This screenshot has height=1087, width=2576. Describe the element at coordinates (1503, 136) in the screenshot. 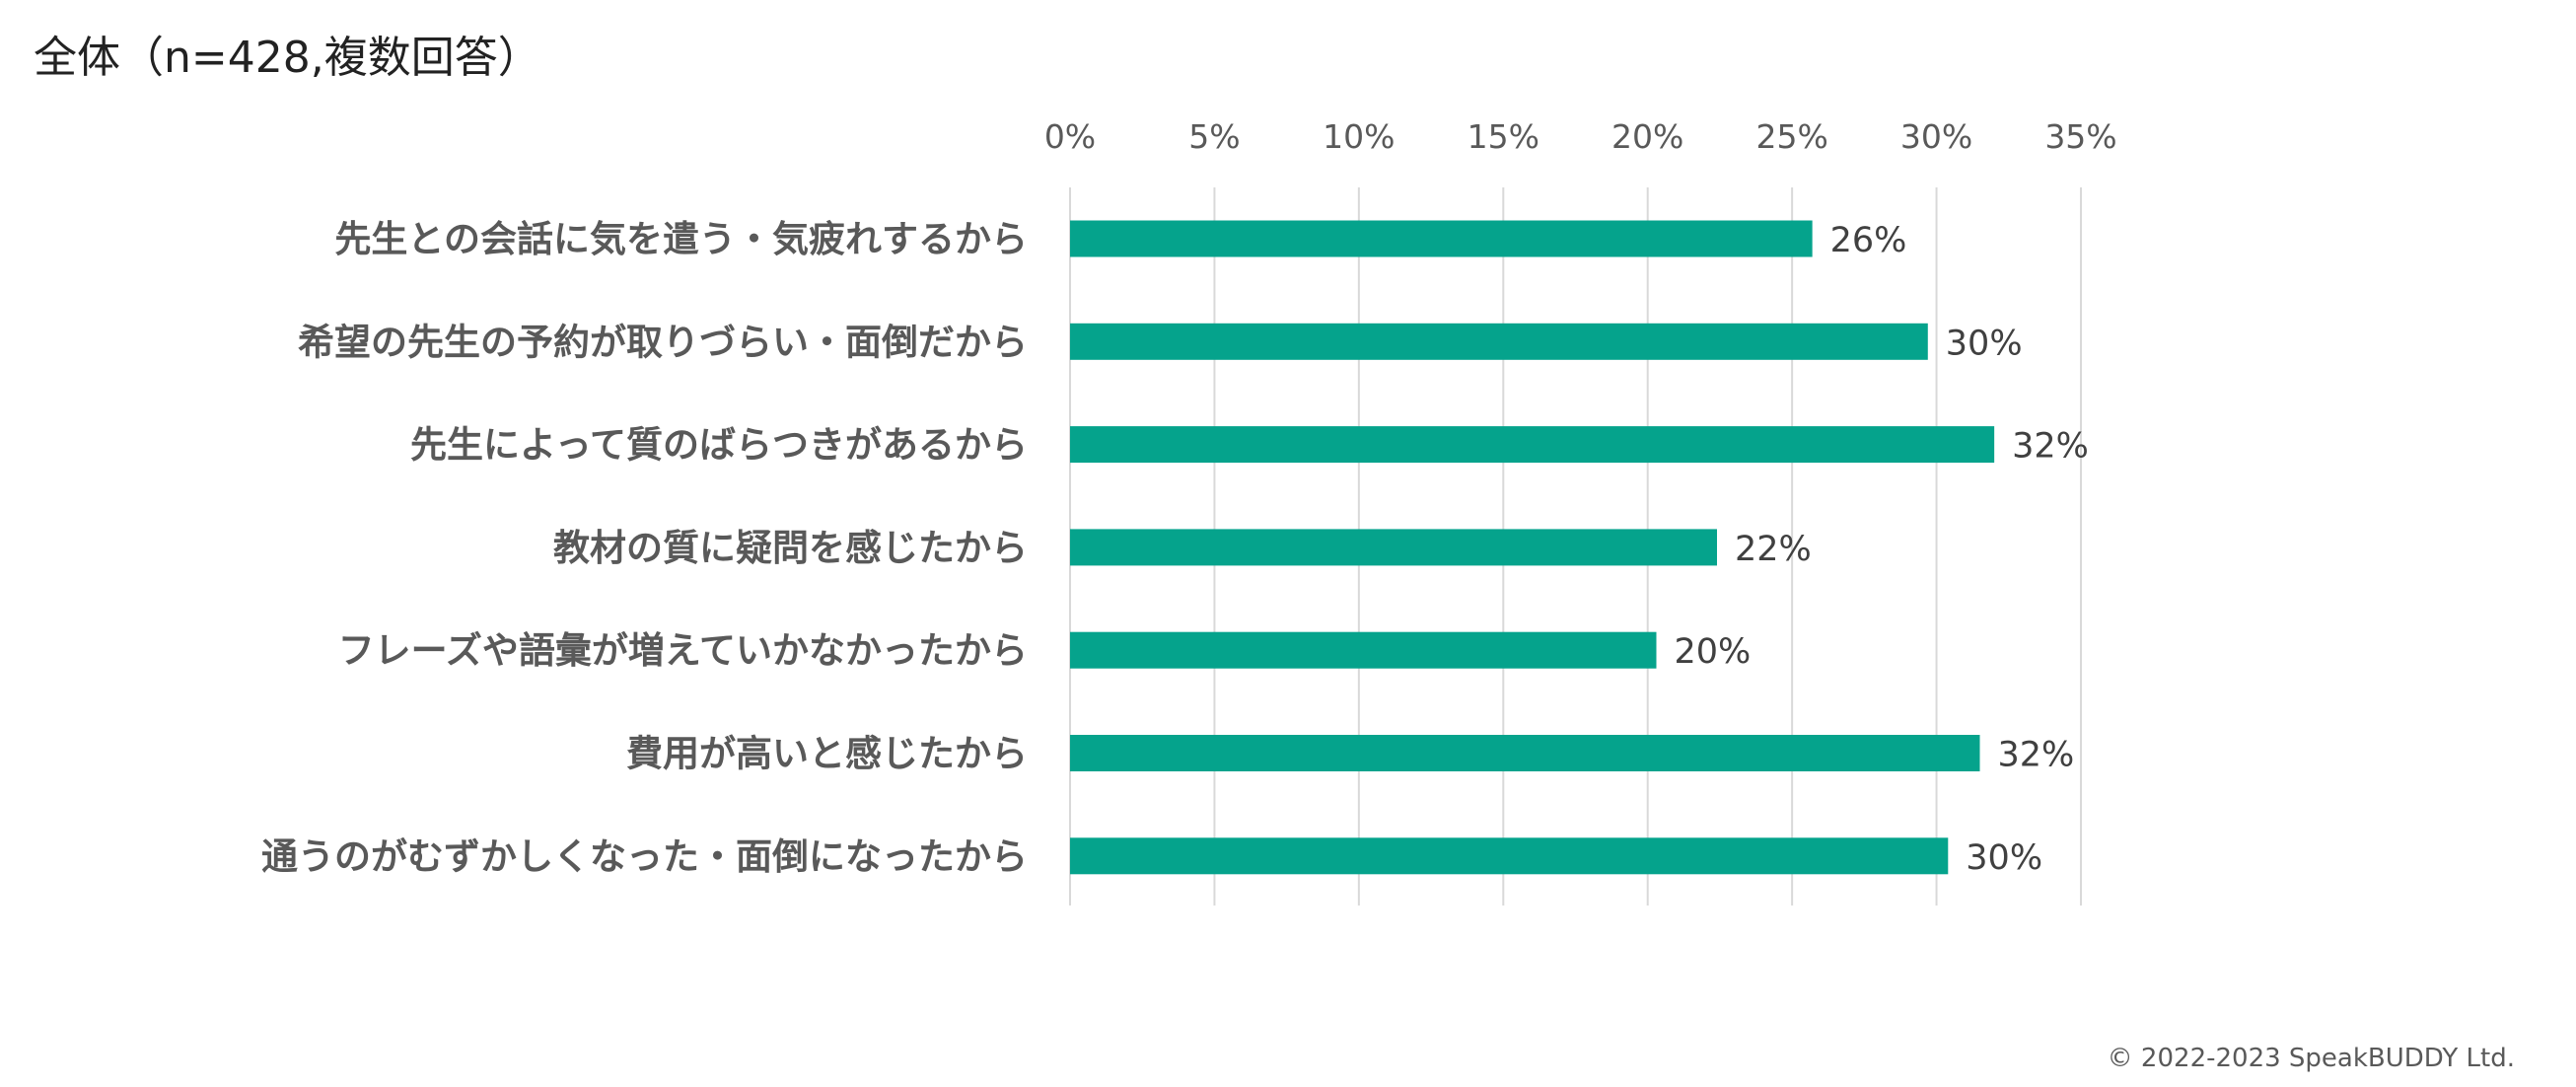

I see `x-tick-label: 15%` at that location.